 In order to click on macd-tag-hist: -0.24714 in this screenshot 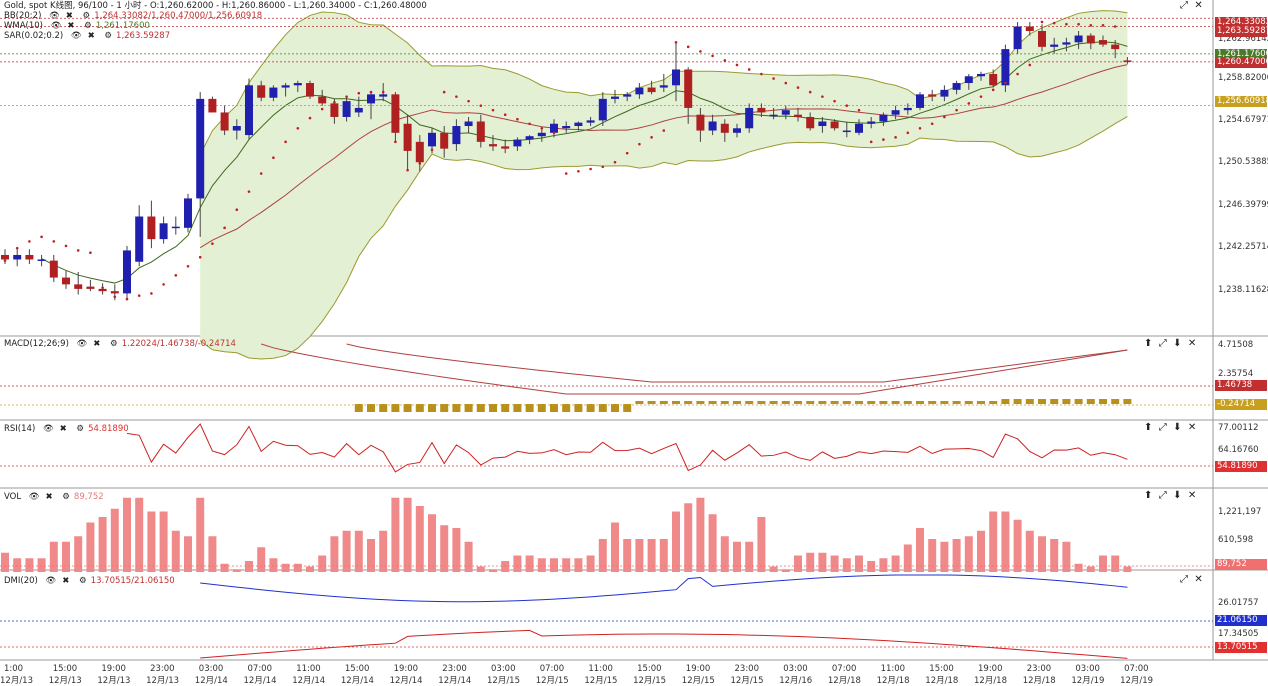, I will do `click(1241, 404)`.